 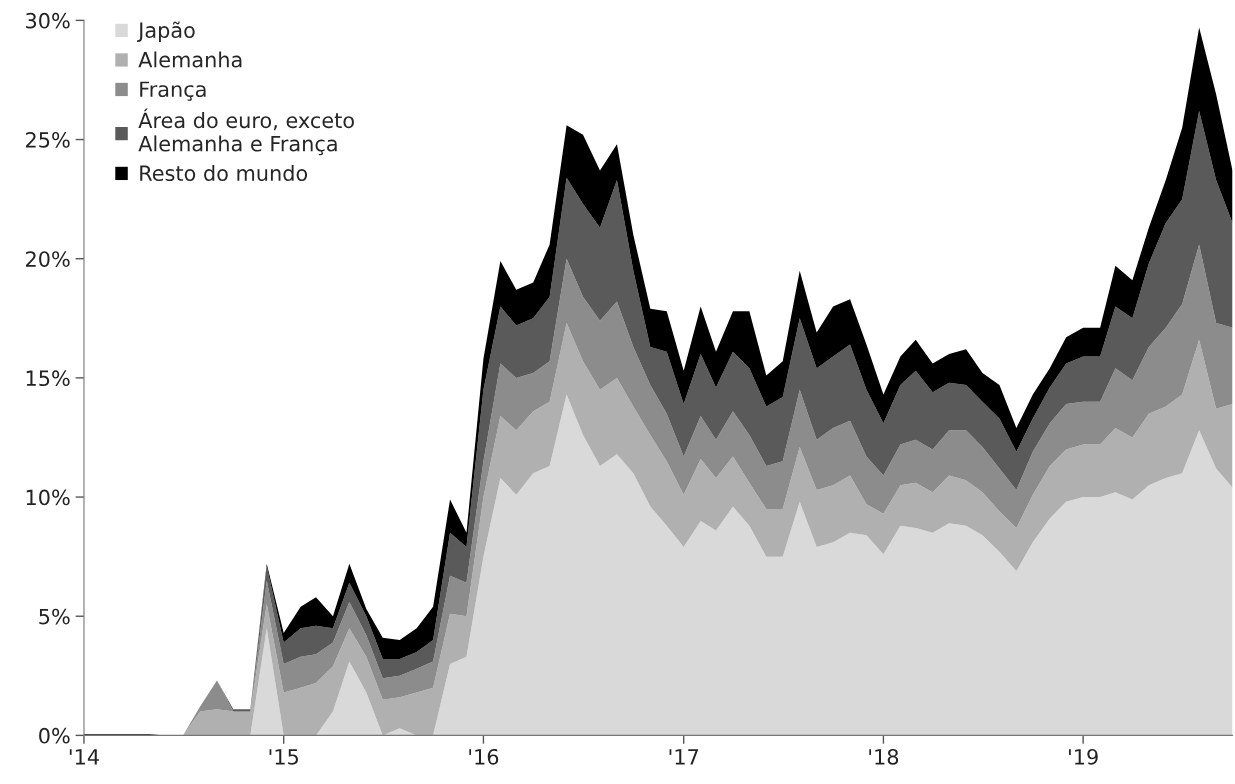 What do you see at coordinates (48, 20) in the screenshot?
I see `y-tick-label: 30%` at bounding box center [48, 20].